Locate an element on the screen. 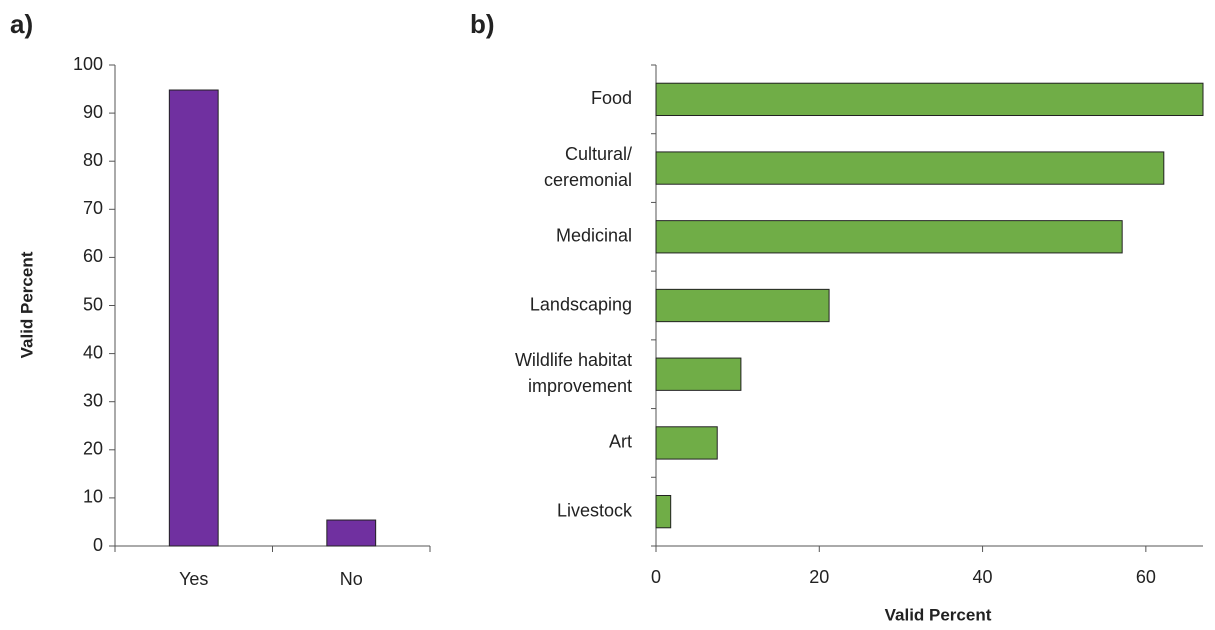 The width and height of the screenshot is (1215, 630). panel-label: b) is located at coordinates (482, 24).